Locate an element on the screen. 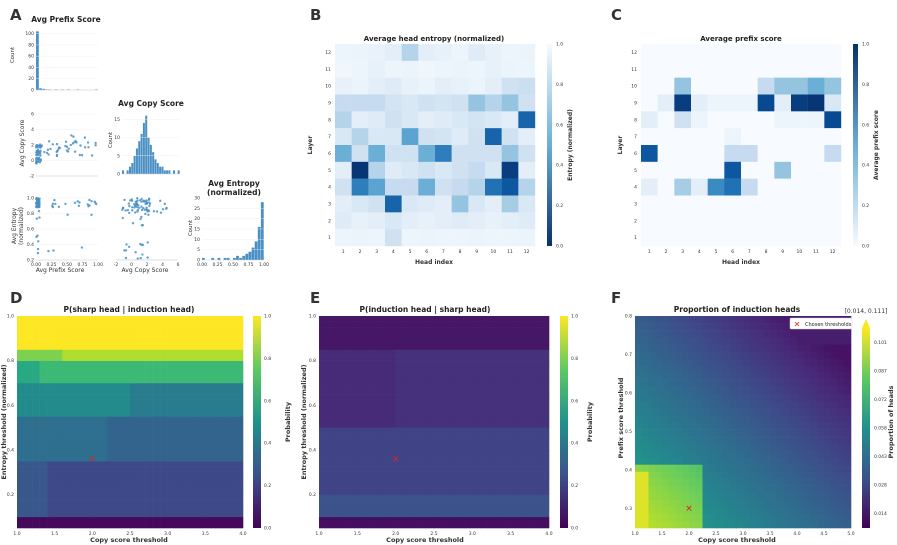 The image size is (897, 545). a-entropy-hist-ytick-label: 5 is located at coordinates (198, 250).